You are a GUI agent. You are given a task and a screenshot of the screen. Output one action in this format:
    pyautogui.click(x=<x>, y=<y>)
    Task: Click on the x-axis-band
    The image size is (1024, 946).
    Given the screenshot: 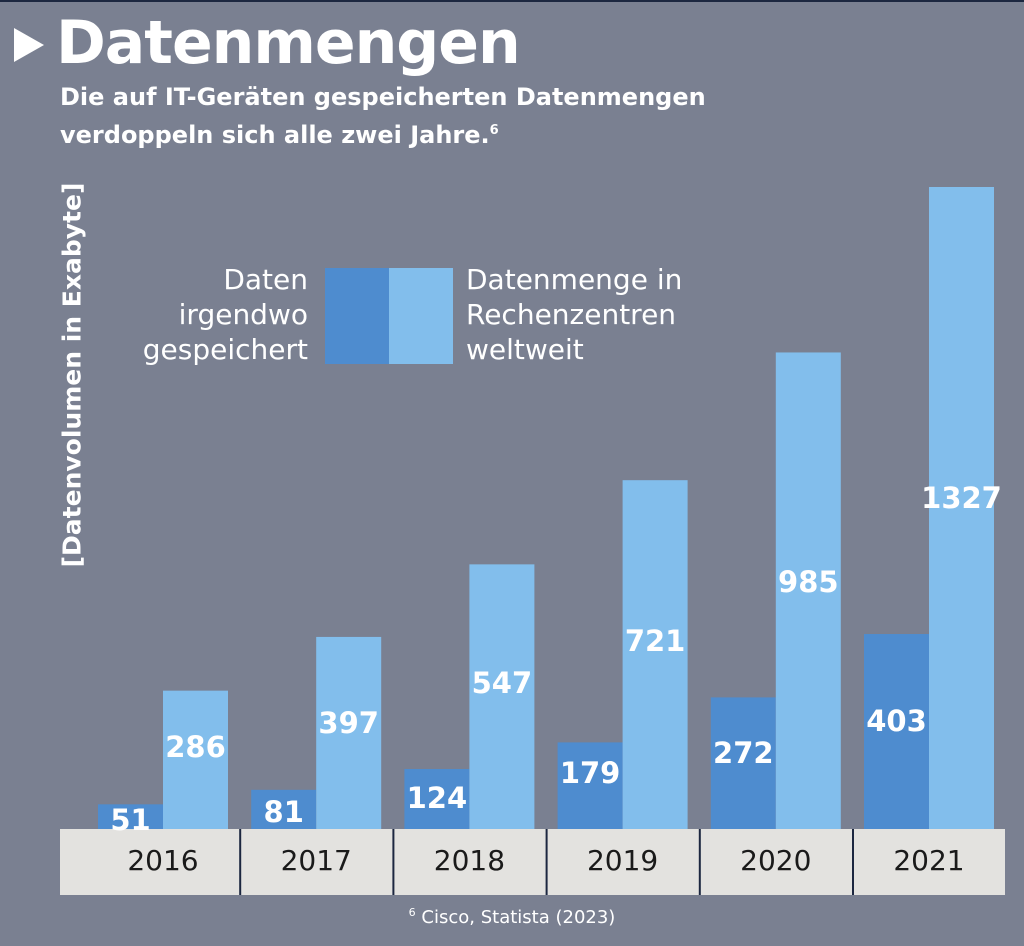 What is the action you would take?
    pyautogui.click(x=532, y=862)
    